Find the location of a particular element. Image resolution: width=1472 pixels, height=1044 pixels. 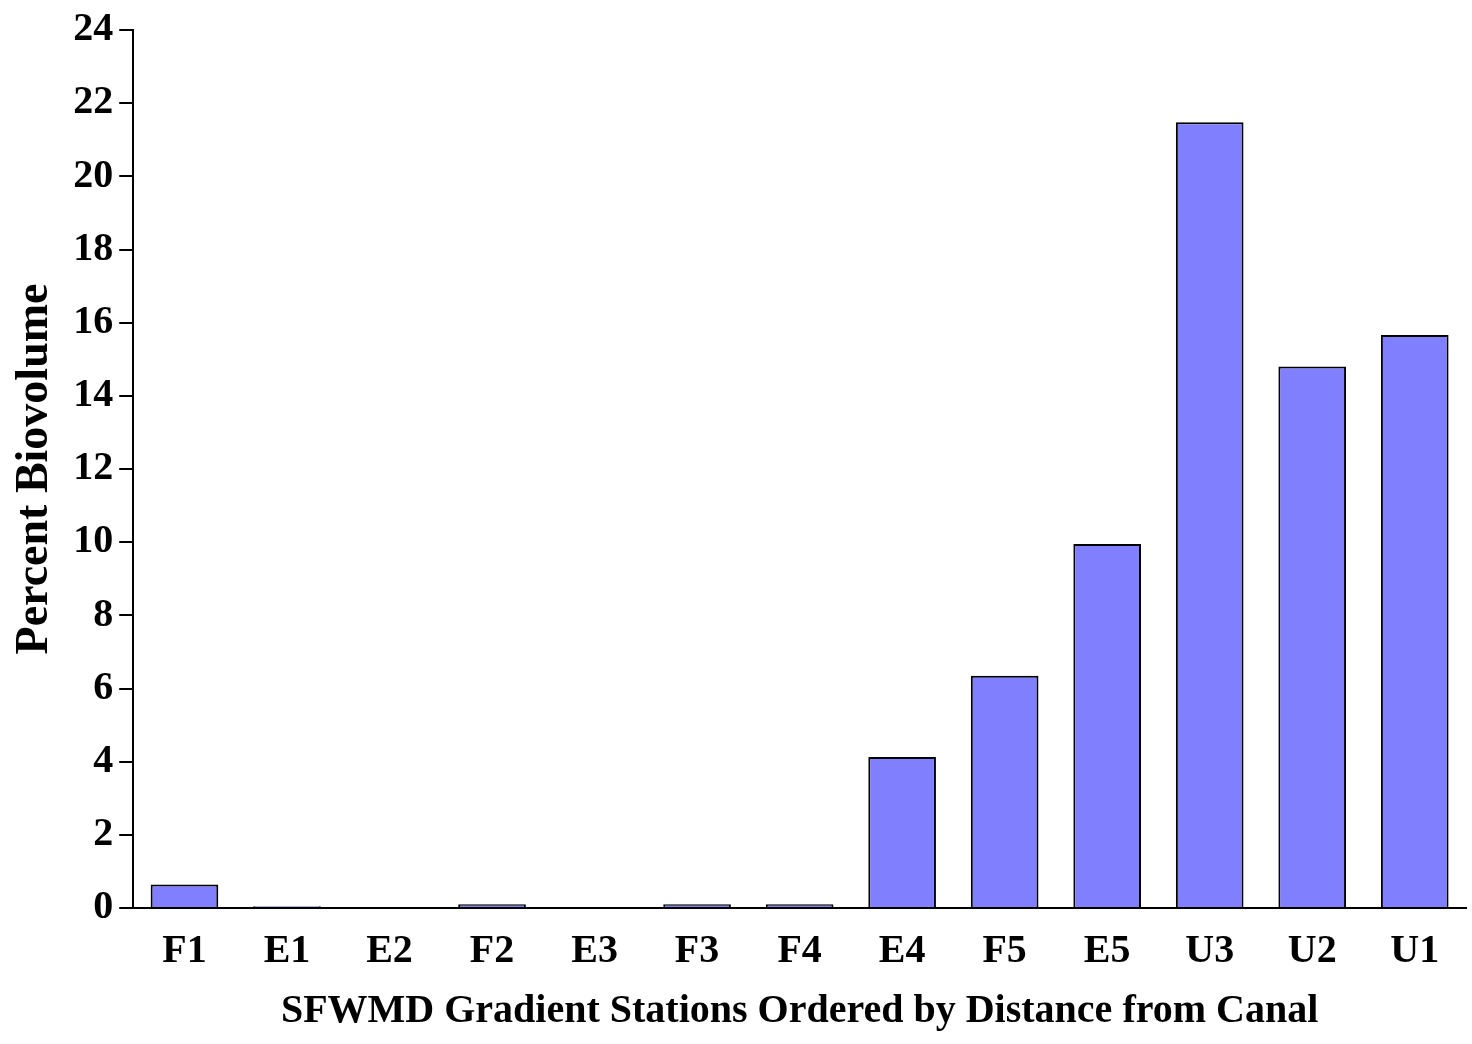

x-tick-label: F2 is located at coordinates (492, 949).